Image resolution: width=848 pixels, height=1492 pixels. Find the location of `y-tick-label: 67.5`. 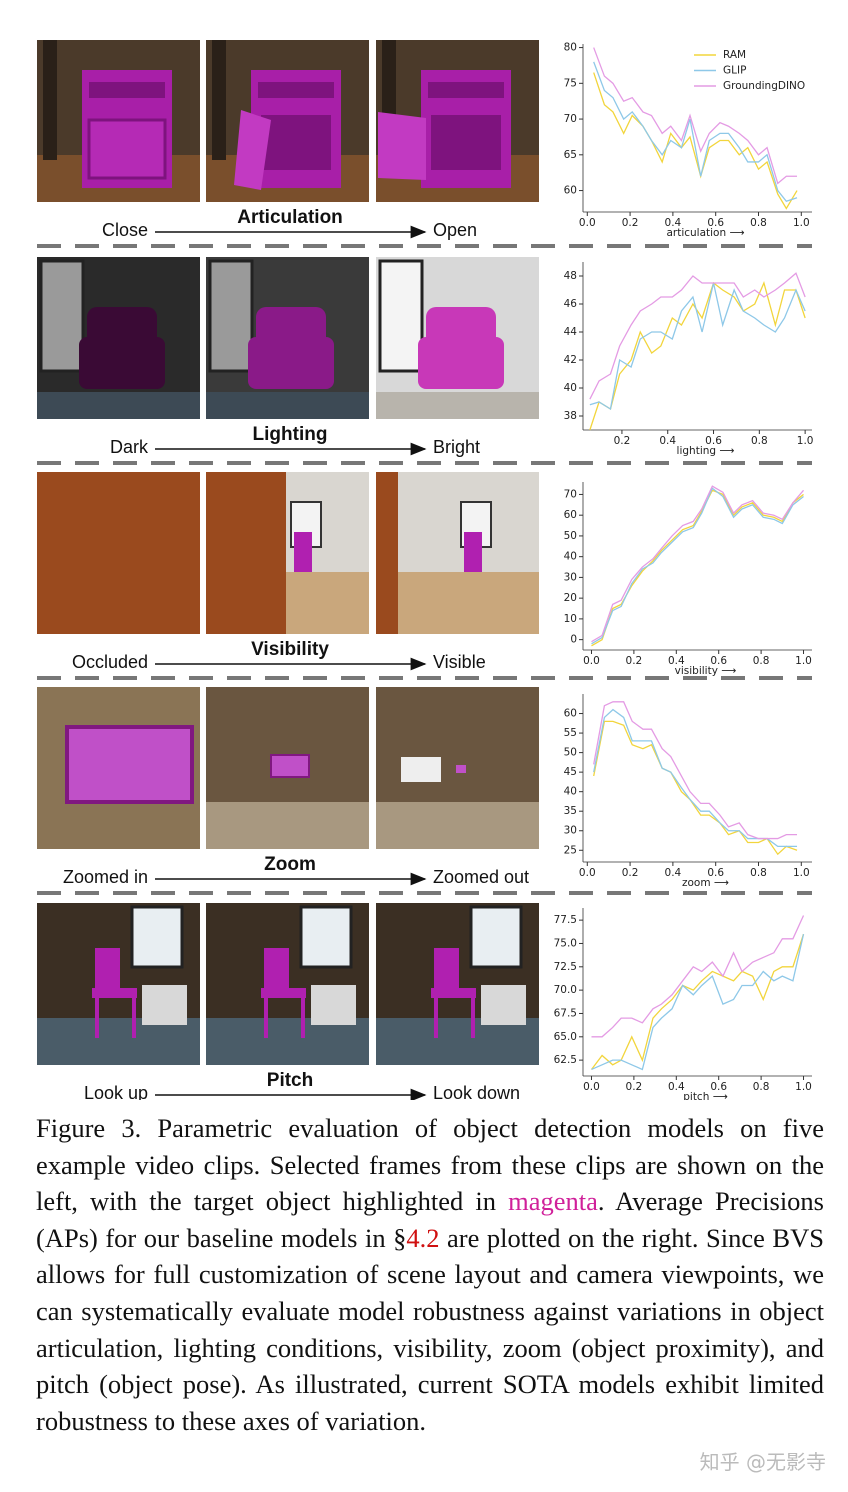

y-tick-label: 67.5 is located at coordinates (565, 1013).